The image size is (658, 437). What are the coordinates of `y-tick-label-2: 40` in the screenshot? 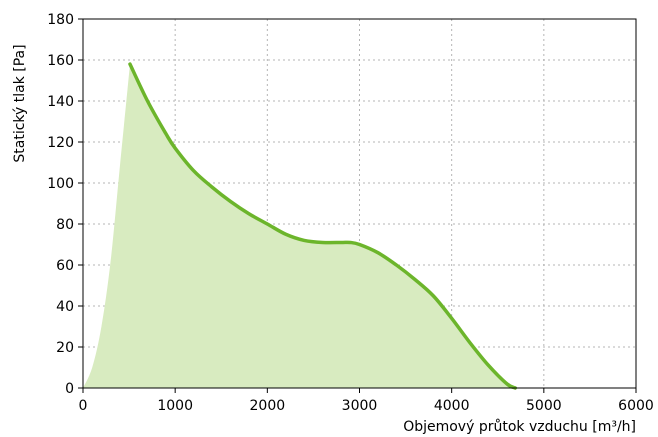 It's located at (65, 307).